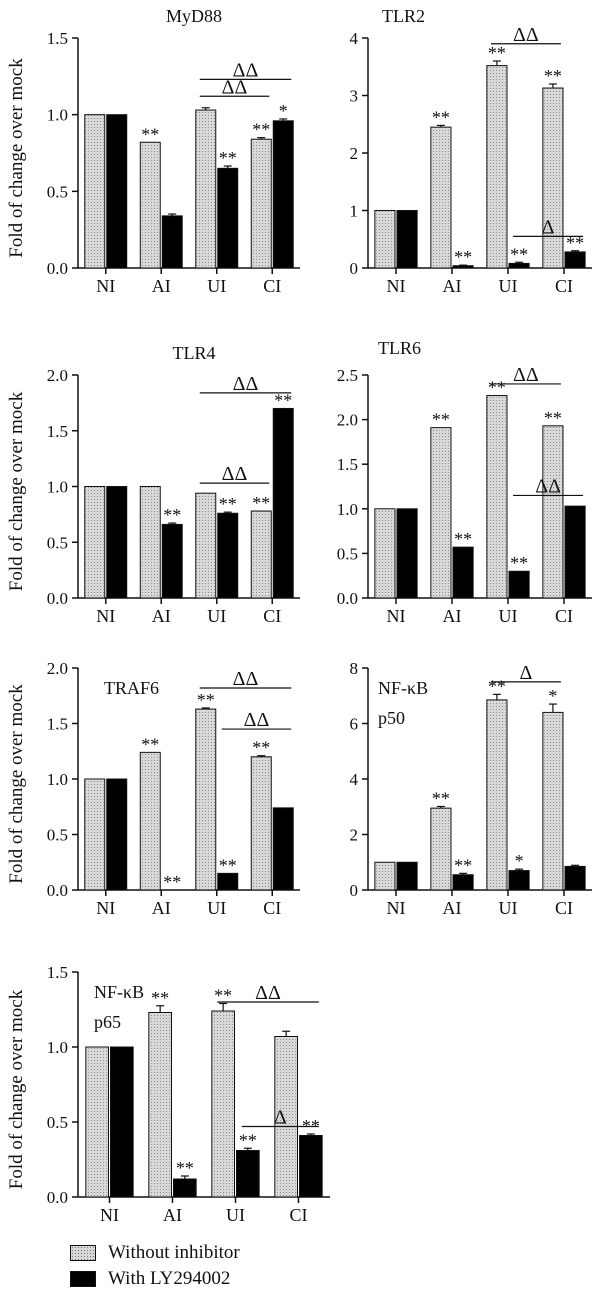 This screenshot has height=1298, width=600. What do you see at coordinates (16, 491) in the screenshot?
I see `y-axis-label: Fold of change over mock` at bounding box center [16, 491].